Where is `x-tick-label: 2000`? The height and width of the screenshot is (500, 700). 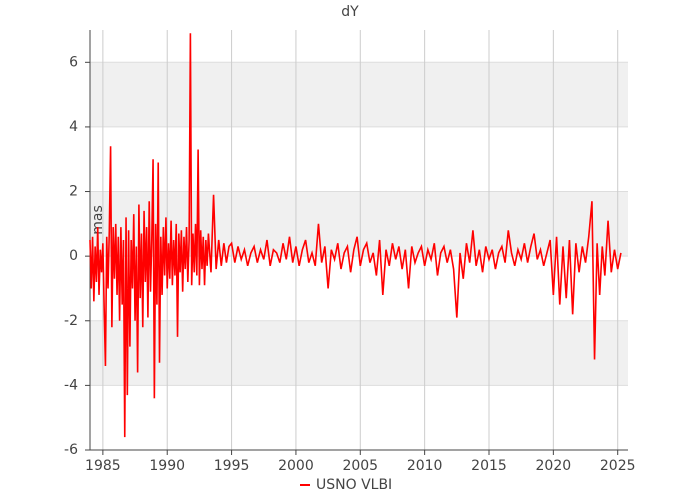 x-tick-label: 2000 is located at coordinates (296, 466).